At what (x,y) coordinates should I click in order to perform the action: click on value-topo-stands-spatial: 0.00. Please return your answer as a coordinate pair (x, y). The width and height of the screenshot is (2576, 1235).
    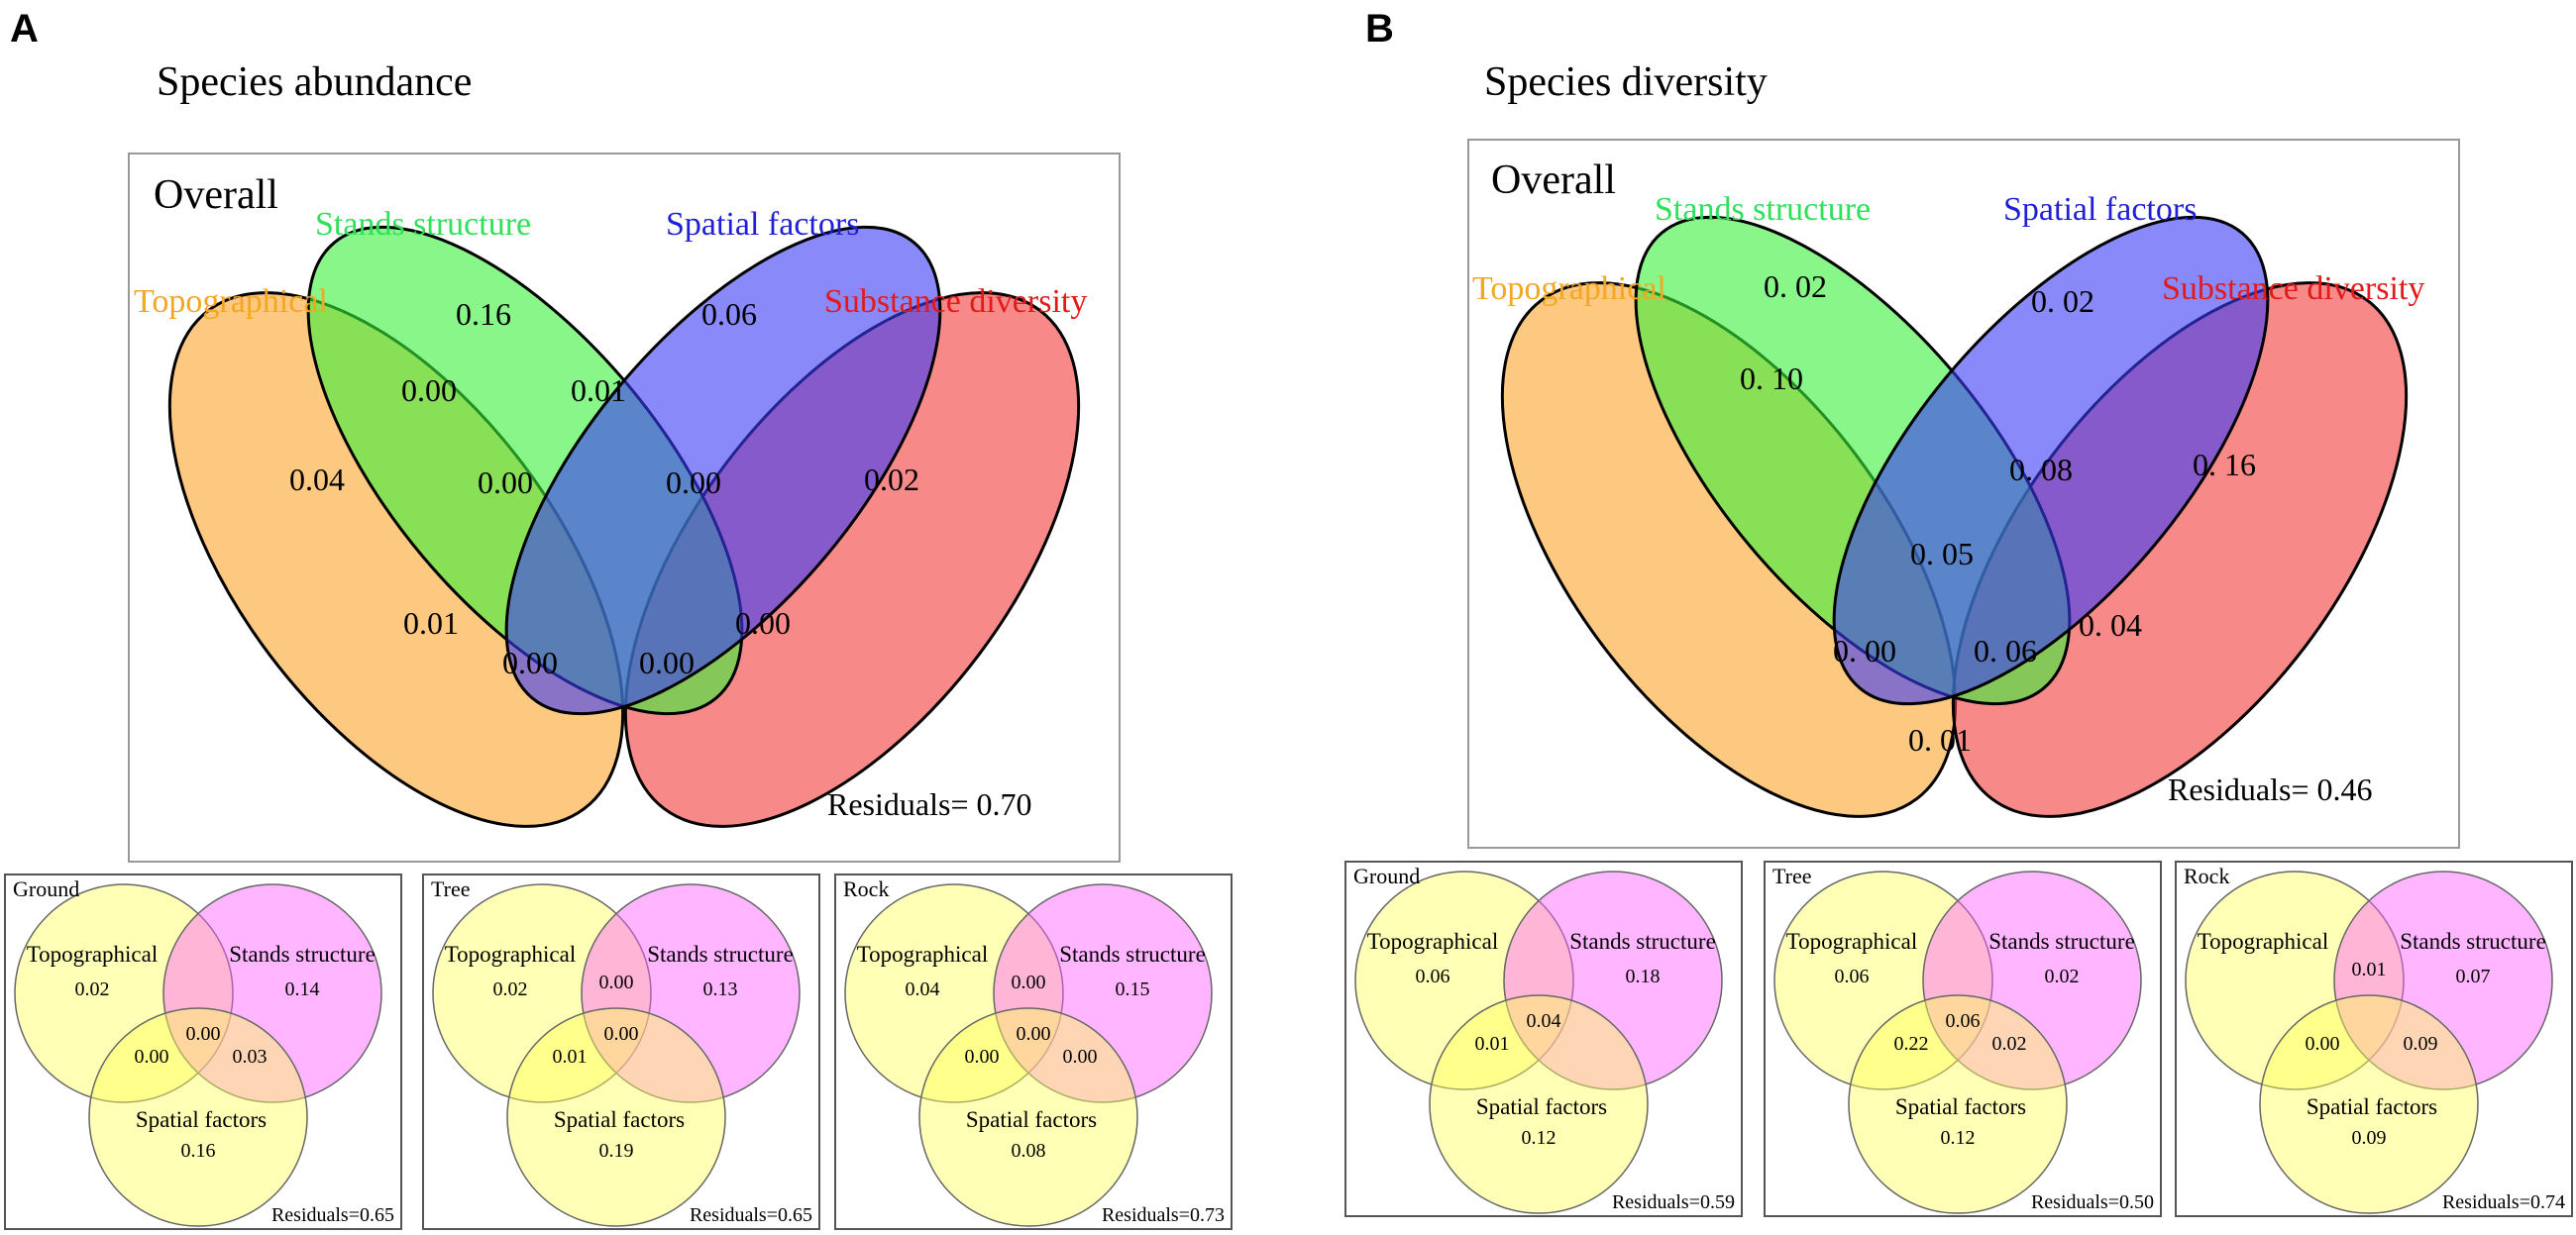
    Looking at the image, I should click on (505, 482).